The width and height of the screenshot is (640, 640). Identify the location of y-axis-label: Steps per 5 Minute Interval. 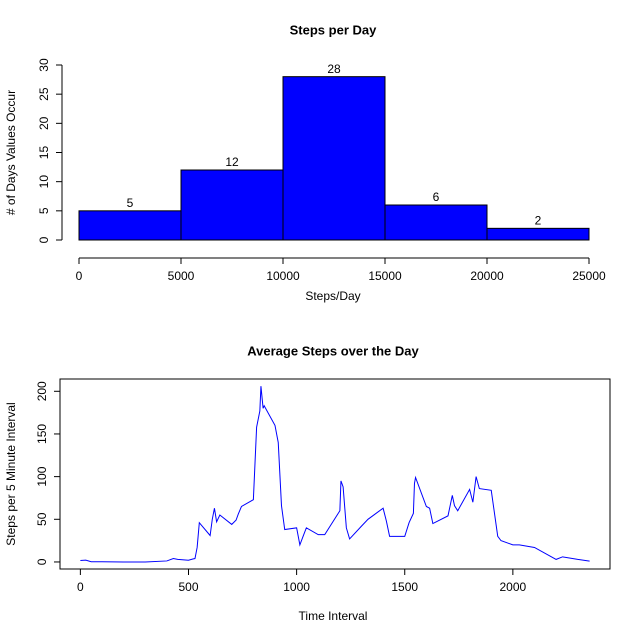
(11, 473).